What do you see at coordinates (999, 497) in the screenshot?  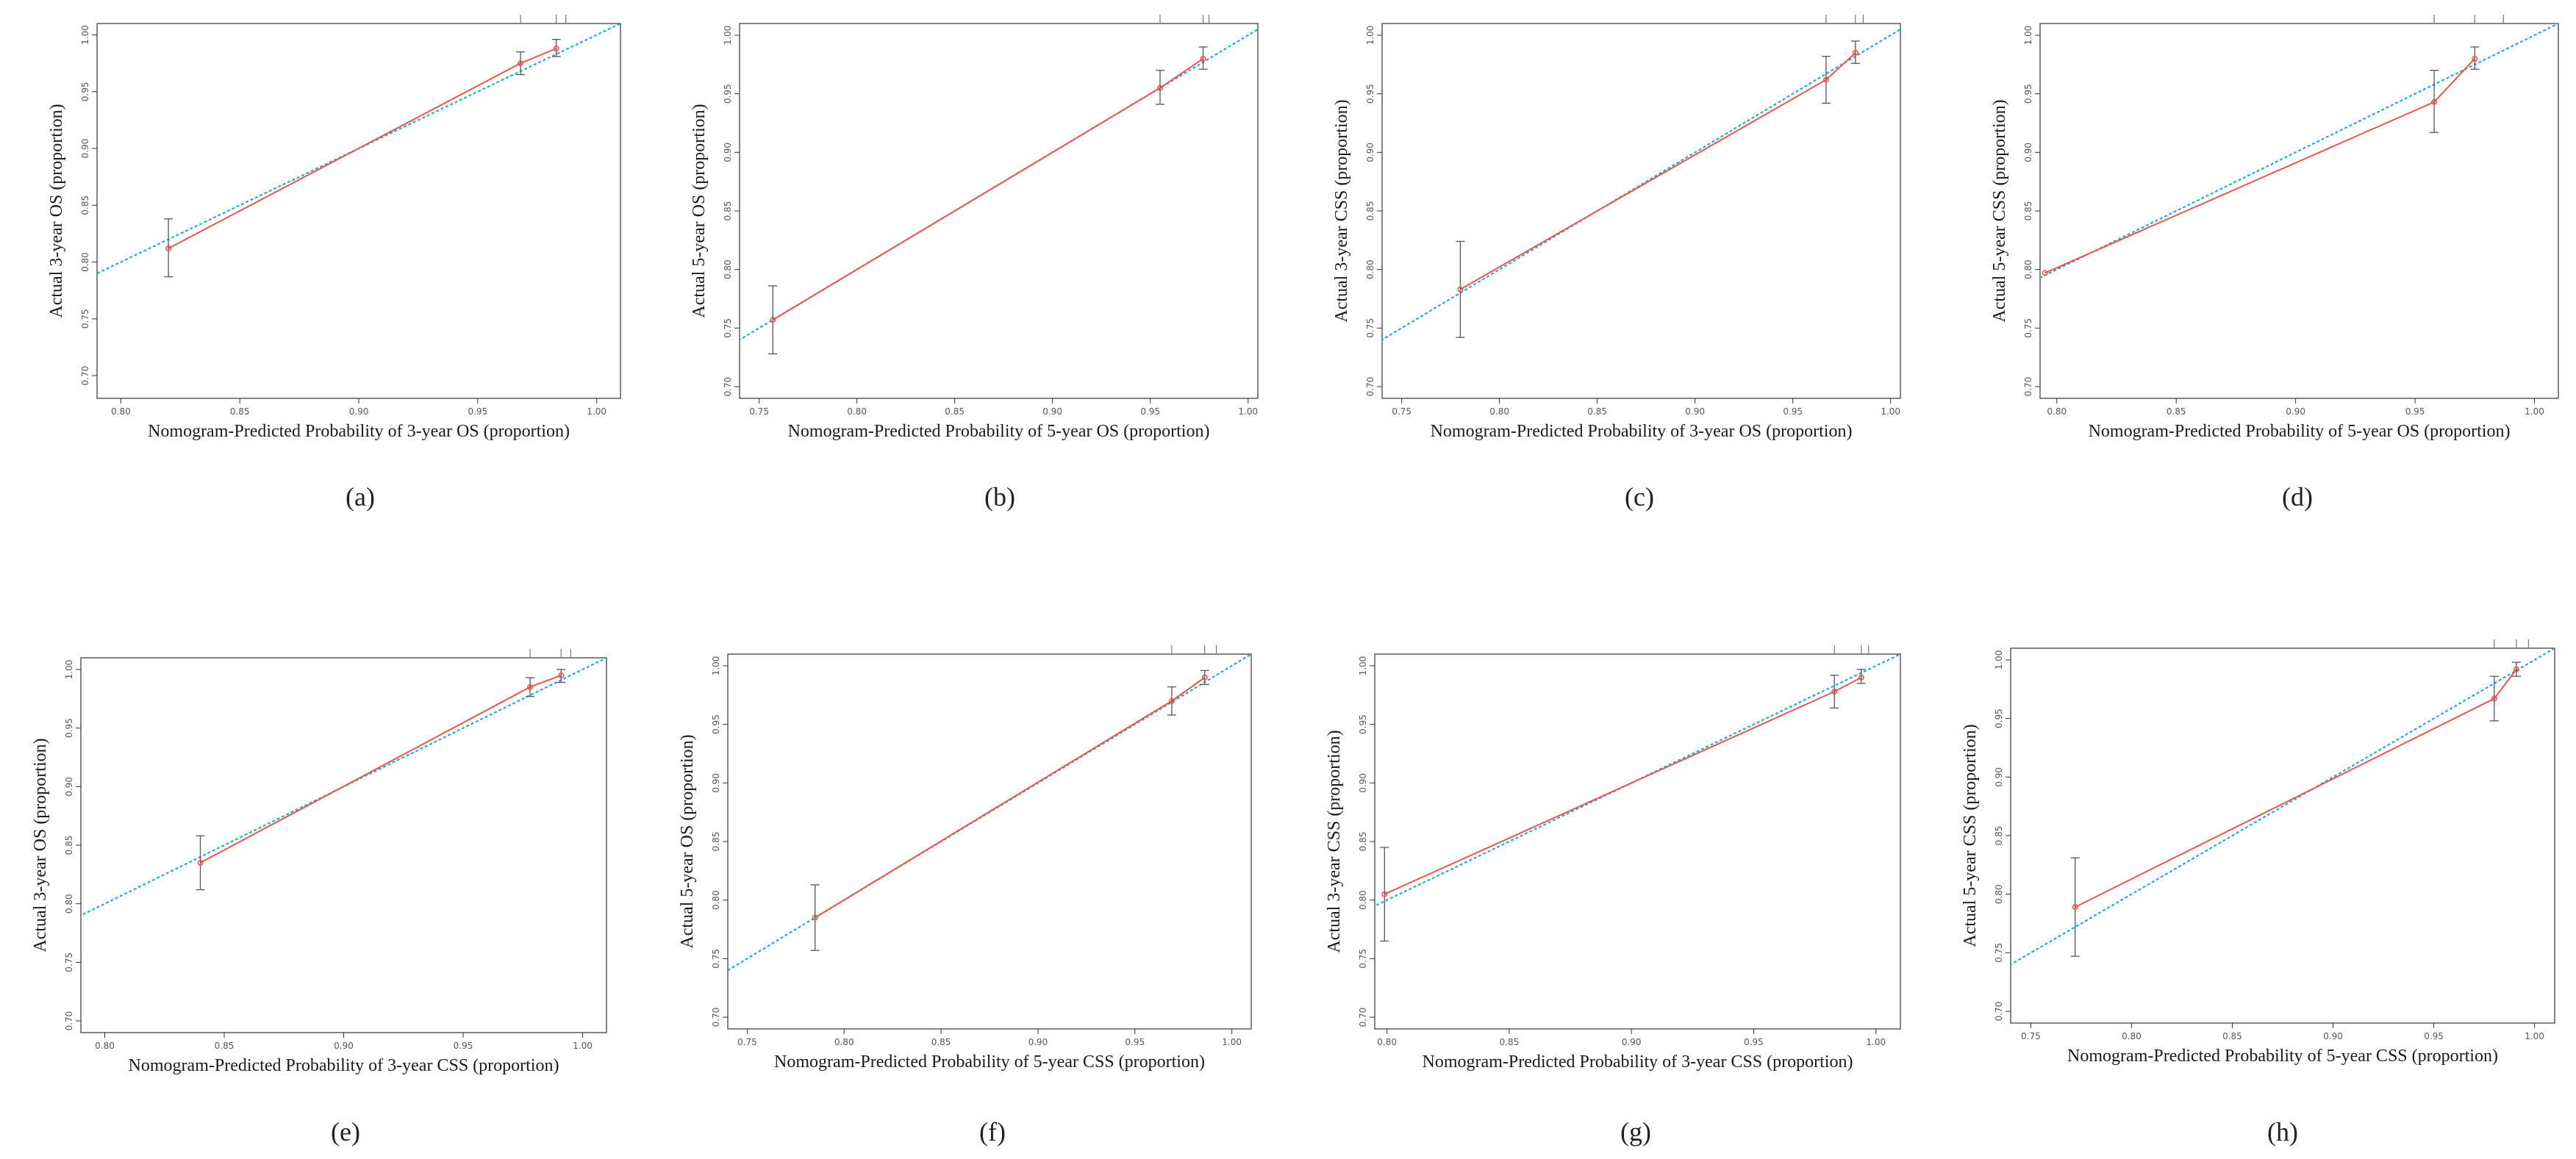 I see `panel-label: (b)` at bounding box center [999, 497].